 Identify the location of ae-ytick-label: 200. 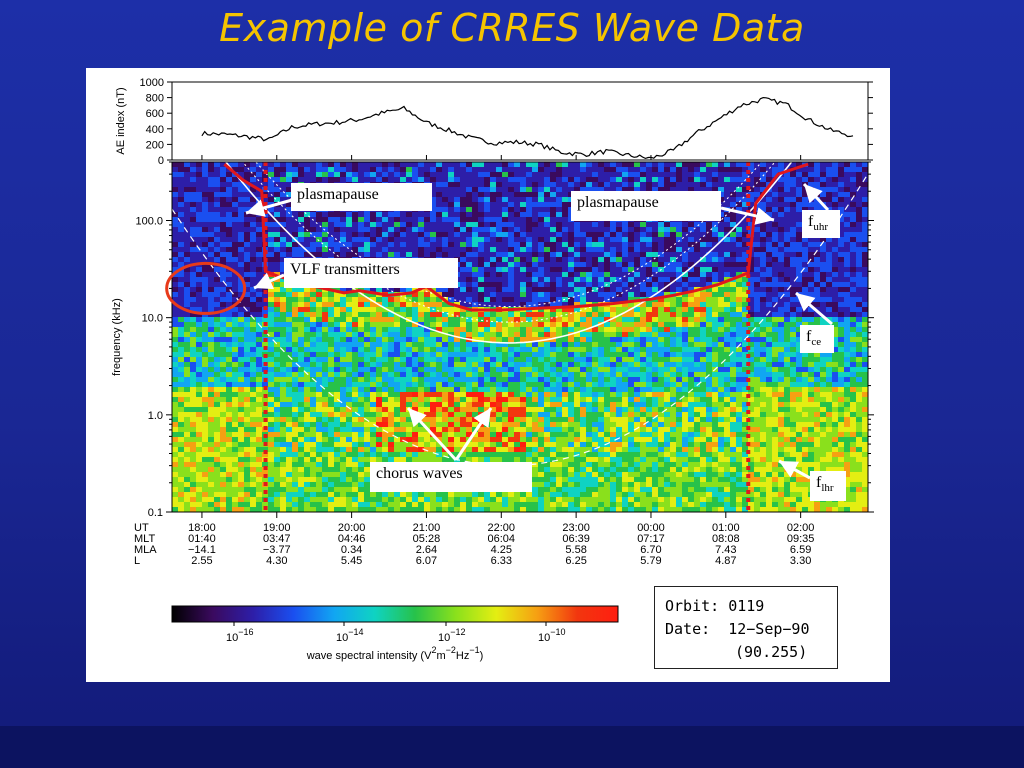
(155, 145).